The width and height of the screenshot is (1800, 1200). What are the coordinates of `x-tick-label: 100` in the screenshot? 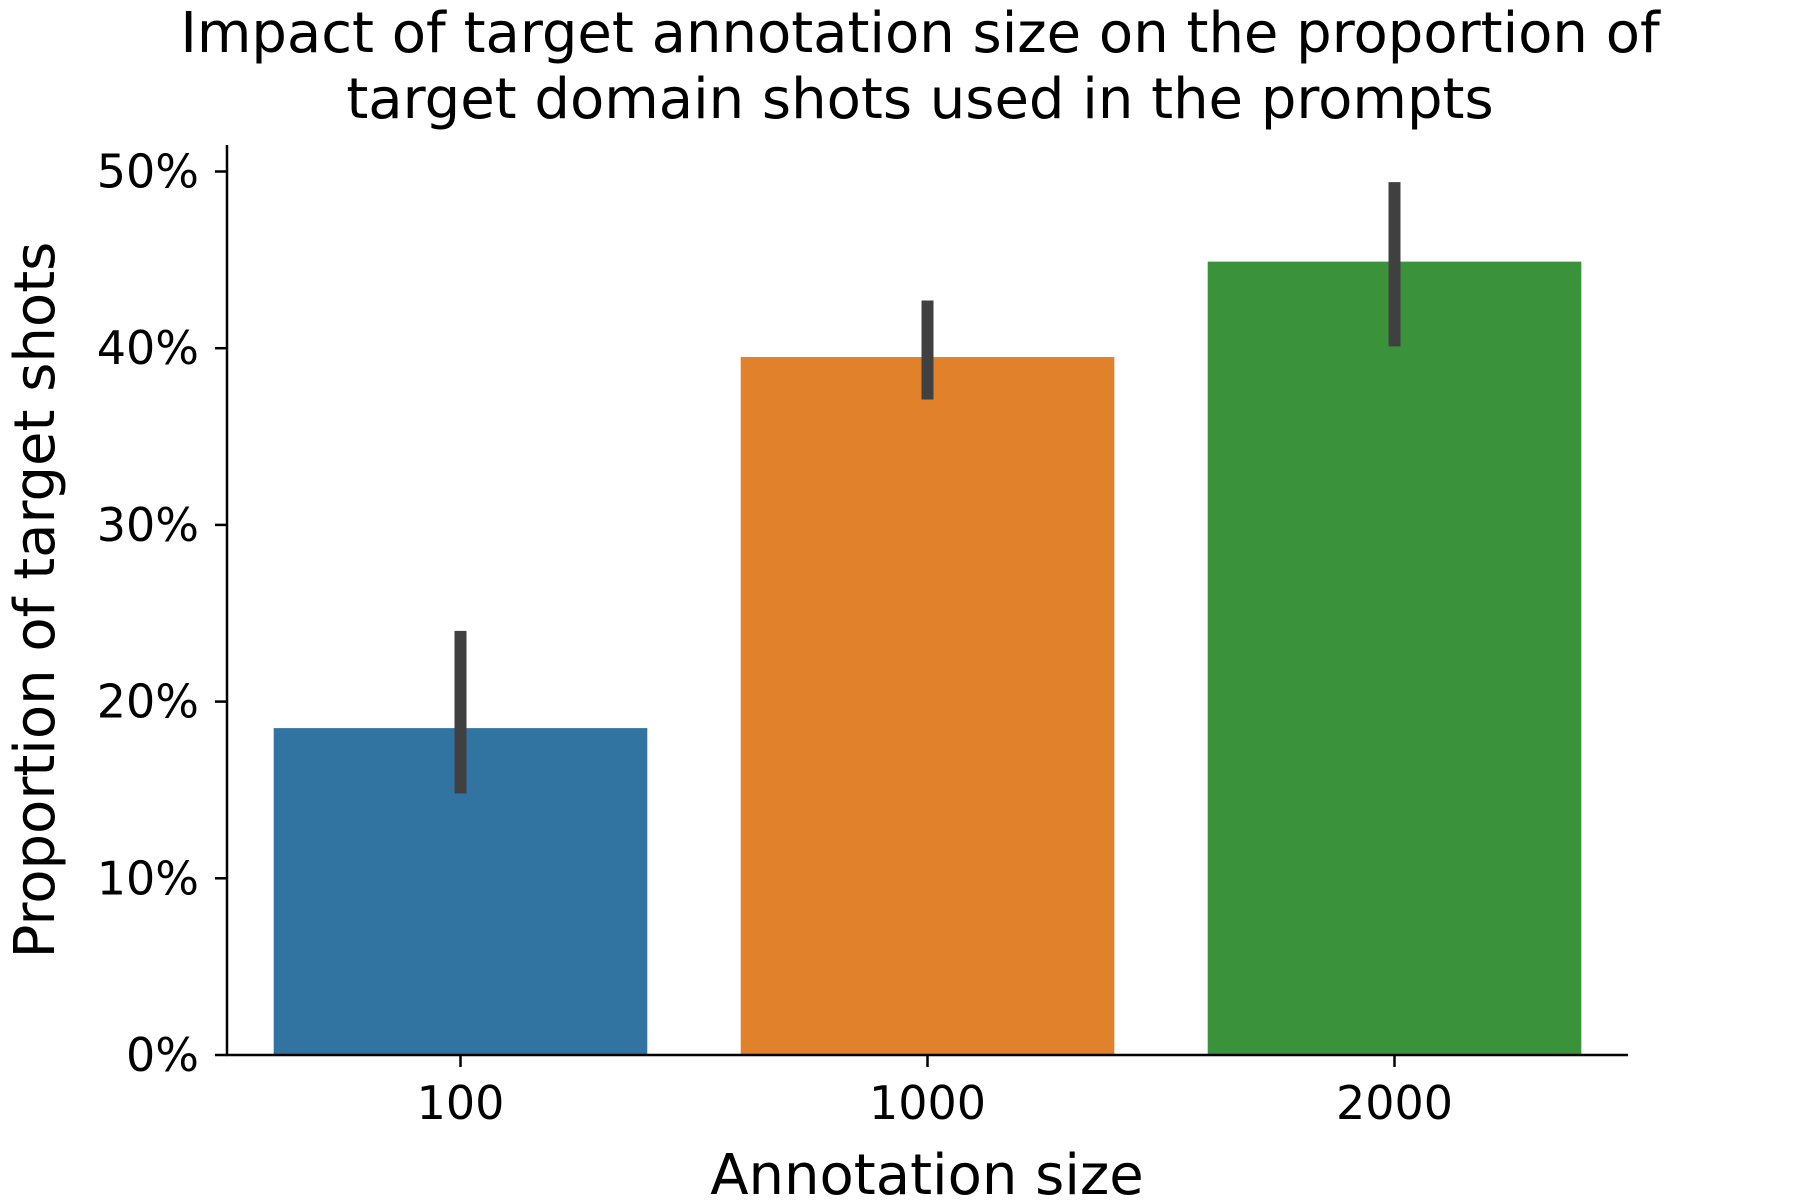 It's located at (461, 1103).